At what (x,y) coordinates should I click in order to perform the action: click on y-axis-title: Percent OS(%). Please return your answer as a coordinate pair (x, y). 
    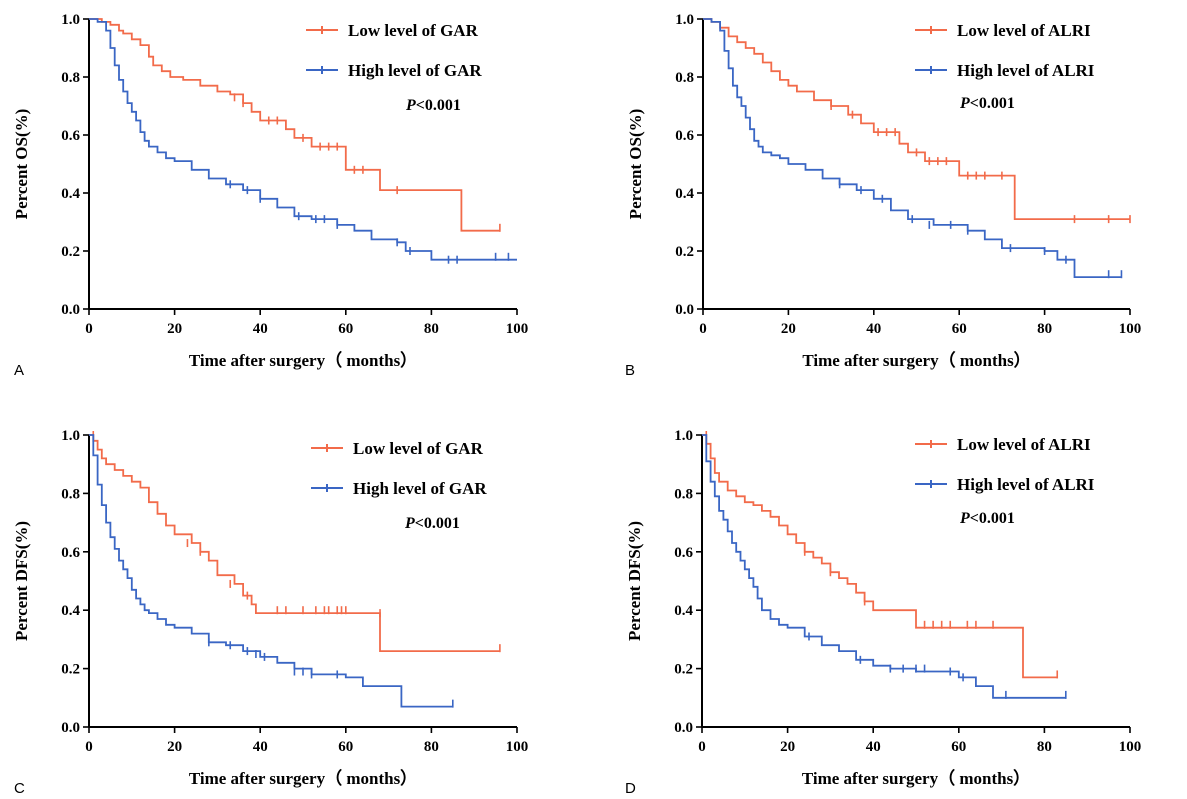
    Looking at the image, I should click on (635, 164).